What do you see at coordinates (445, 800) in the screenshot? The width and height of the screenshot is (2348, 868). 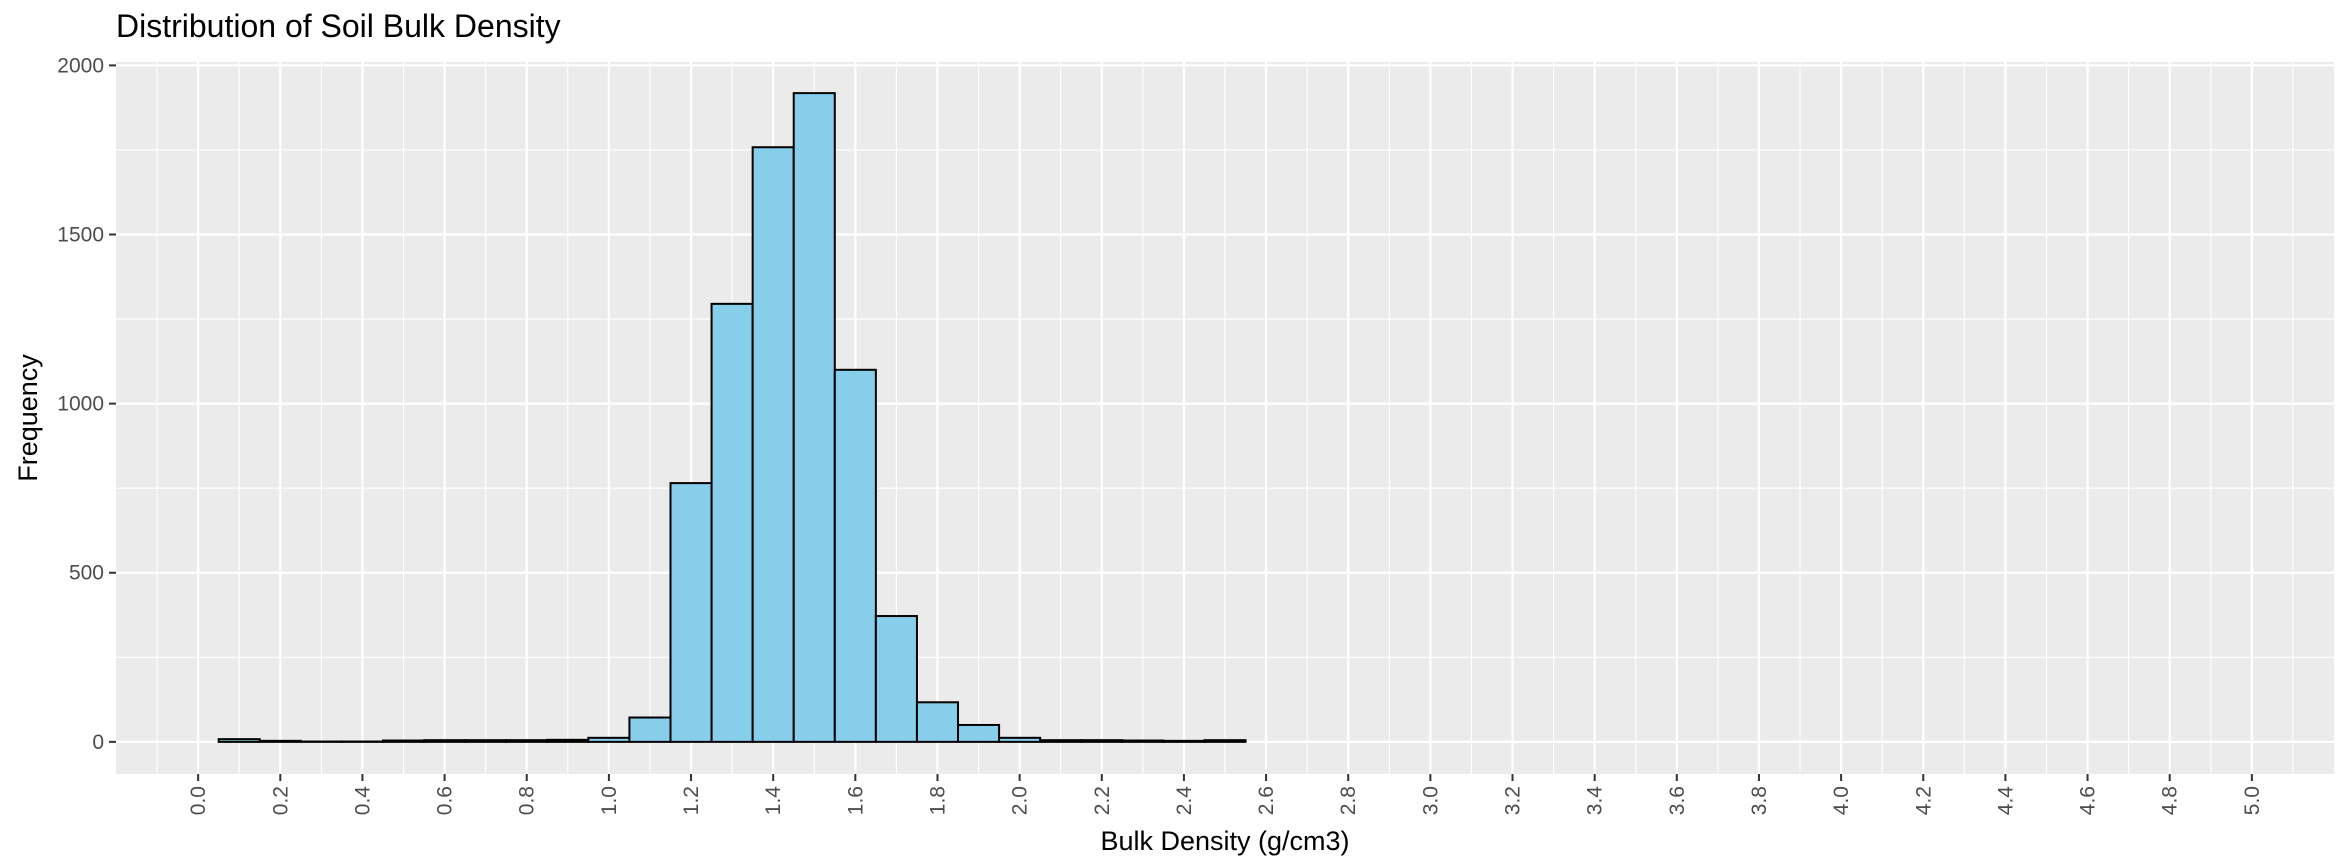 I see `x-tick-label: 0.6` at bounding box center [445, 800].